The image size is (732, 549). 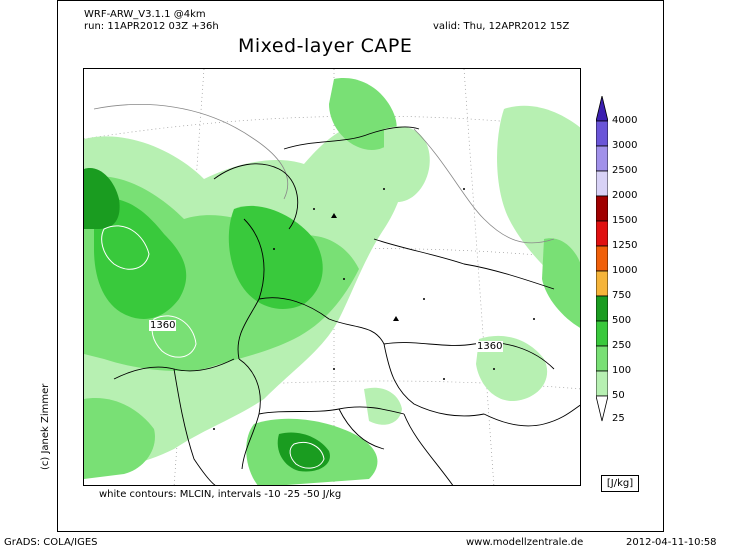 What do you see at coordinates (622, 295) in the screenshot?
I see `legend-level-label: 750` at bounding box center [622, 295].